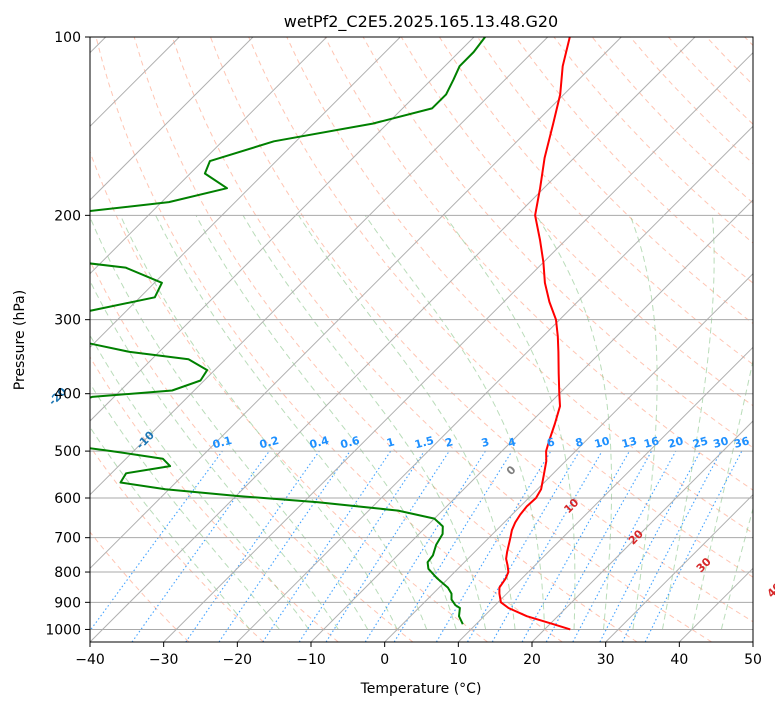 The height and width of the screenshot is (708, 775). I want to click on x-tick-label: 0, so click(384, 660).